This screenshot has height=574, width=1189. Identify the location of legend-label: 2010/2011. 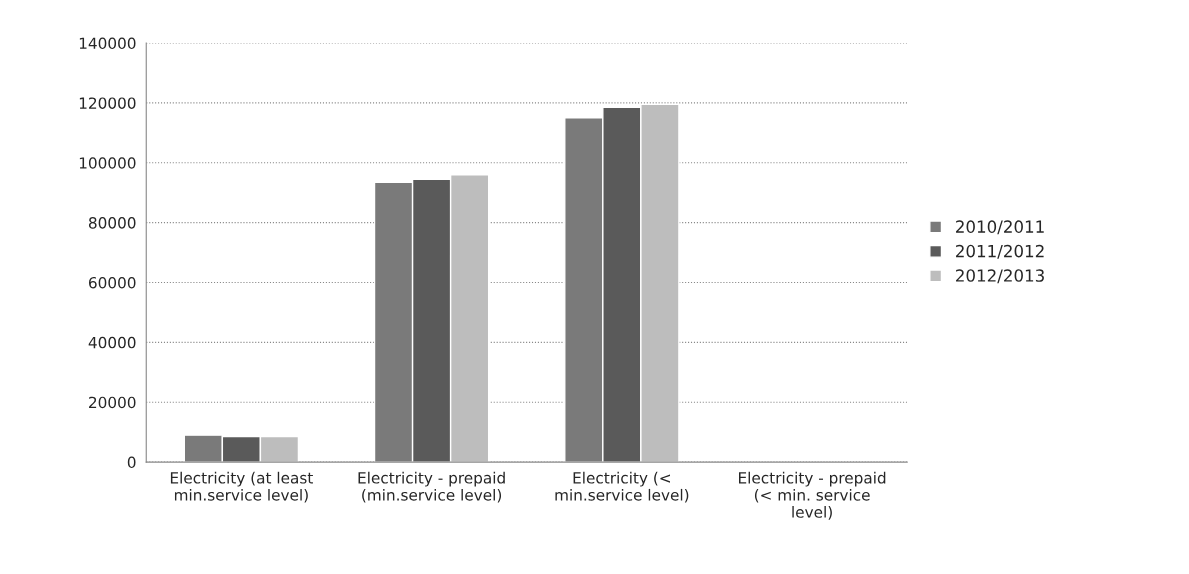
(1000, 227).